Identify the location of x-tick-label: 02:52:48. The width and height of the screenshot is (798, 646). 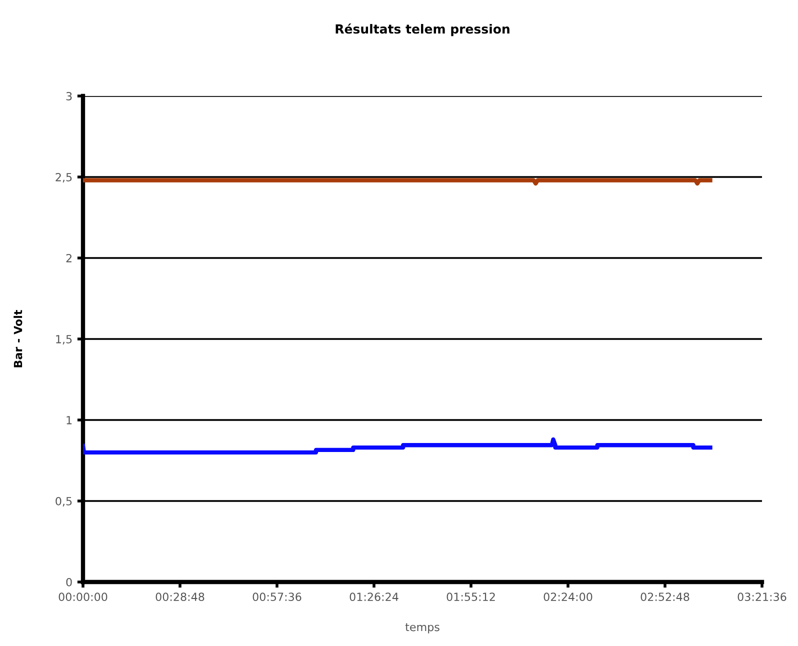
(665, 597).